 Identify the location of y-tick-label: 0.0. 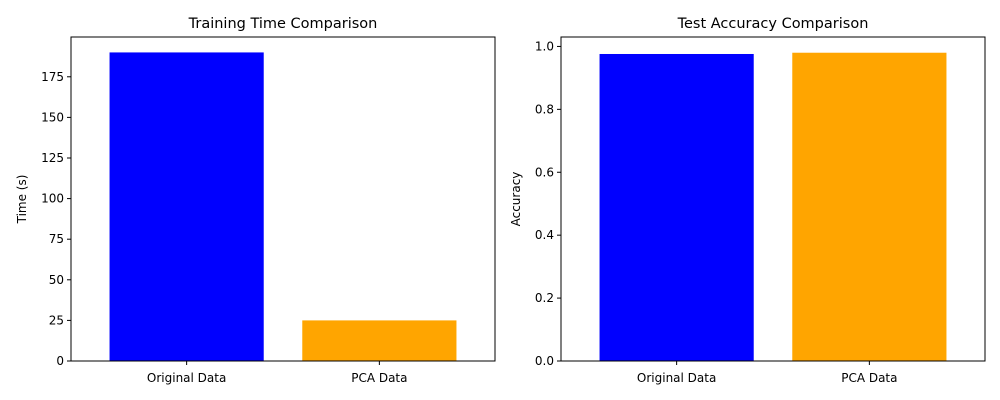
(544, 361).